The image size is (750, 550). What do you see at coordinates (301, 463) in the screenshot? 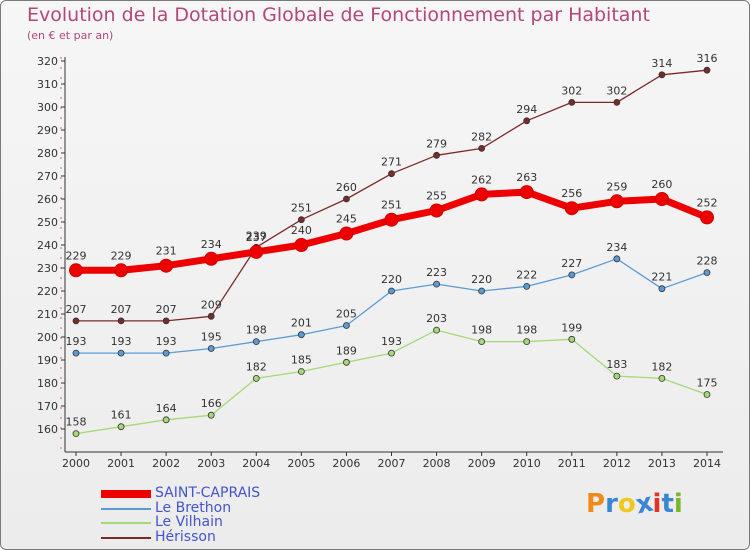
I see `x-tick-label: 2005` at bounding box center [301, 463].